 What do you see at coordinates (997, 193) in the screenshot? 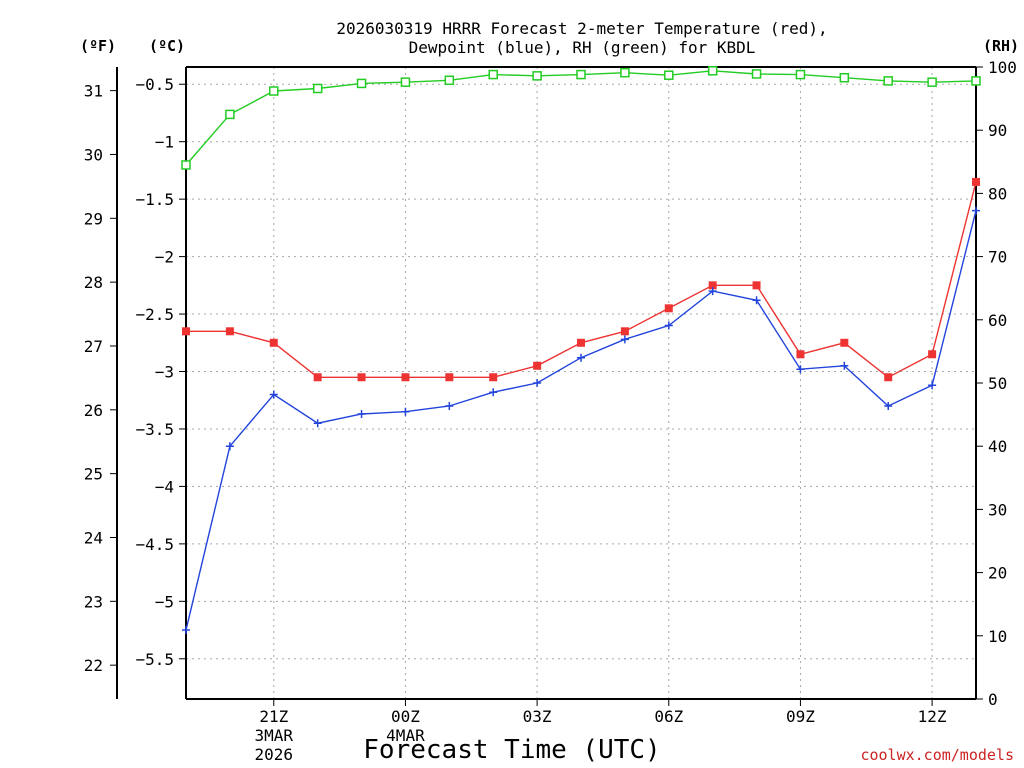
I see `rh-tick-label: 80` at bounding box center [997, 193].